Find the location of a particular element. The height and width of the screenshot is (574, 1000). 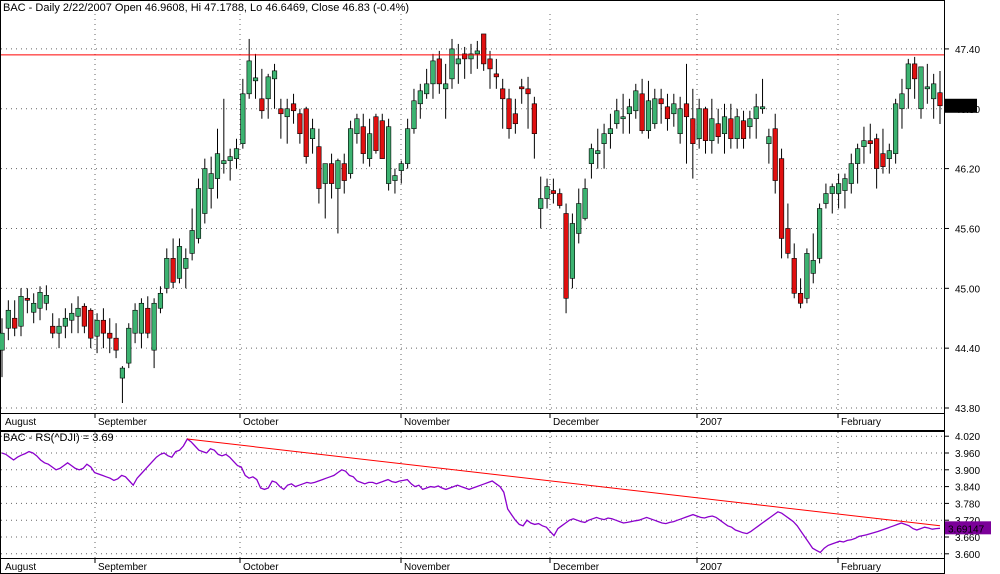

rs-month-label: 2007 is located at coordinates (711, 567).